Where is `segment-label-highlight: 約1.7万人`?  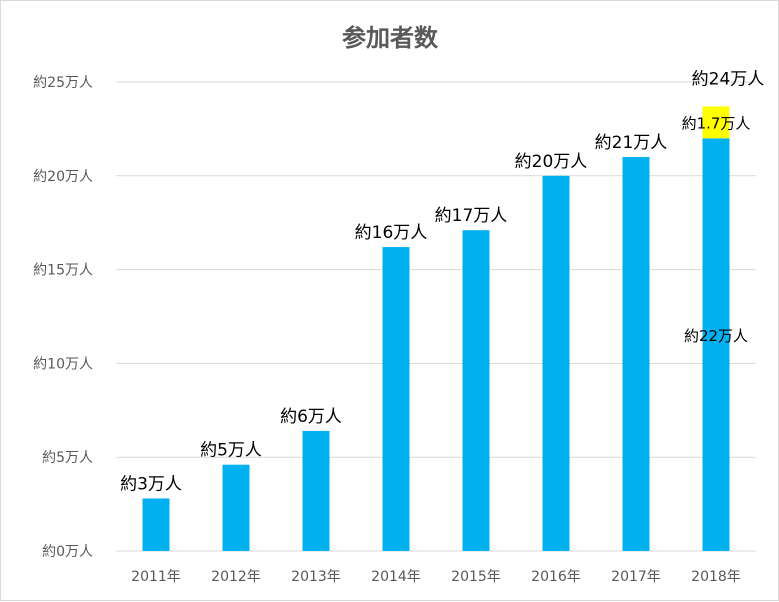 segment-label-highlight: 約1.7万人 is located at coordinates (716, 123).